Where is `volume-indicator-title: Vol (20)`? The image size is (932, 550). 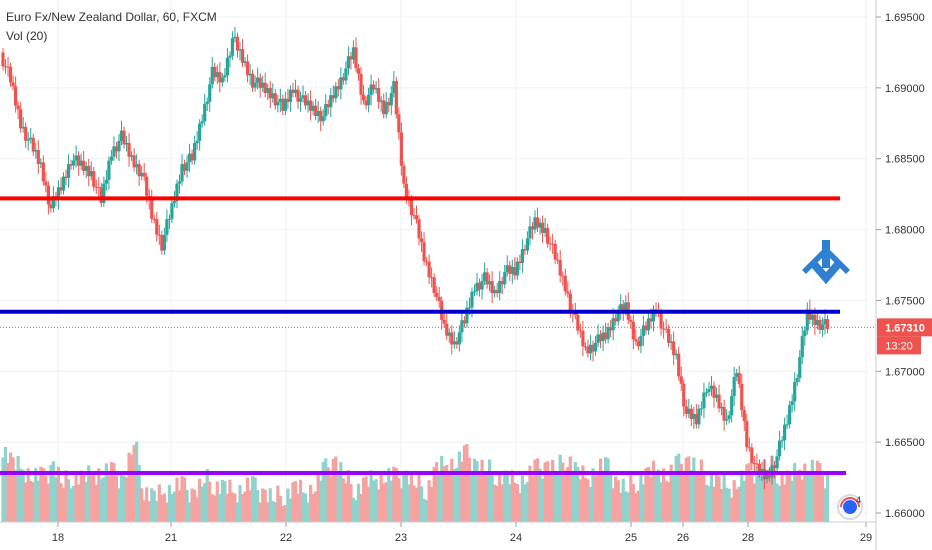 volume-indicator-title: Vol (20) is located at coordinates (27, 36).